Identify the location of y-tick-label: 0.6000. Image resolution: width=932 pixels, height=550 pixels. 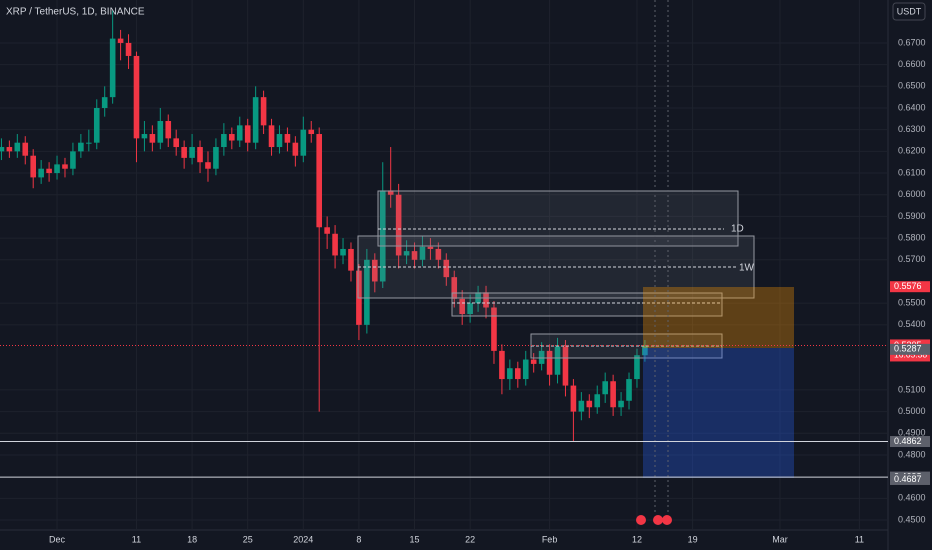
(912, 194).